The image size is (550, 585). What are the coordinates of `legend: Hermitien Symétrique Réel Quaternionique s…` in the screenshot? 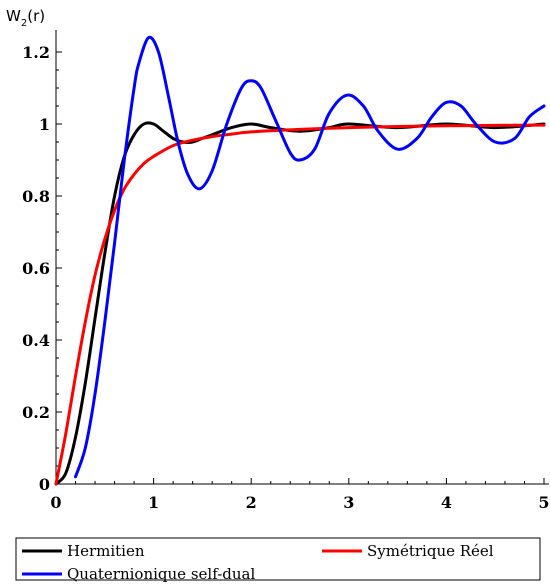 It's located at (278, 560).